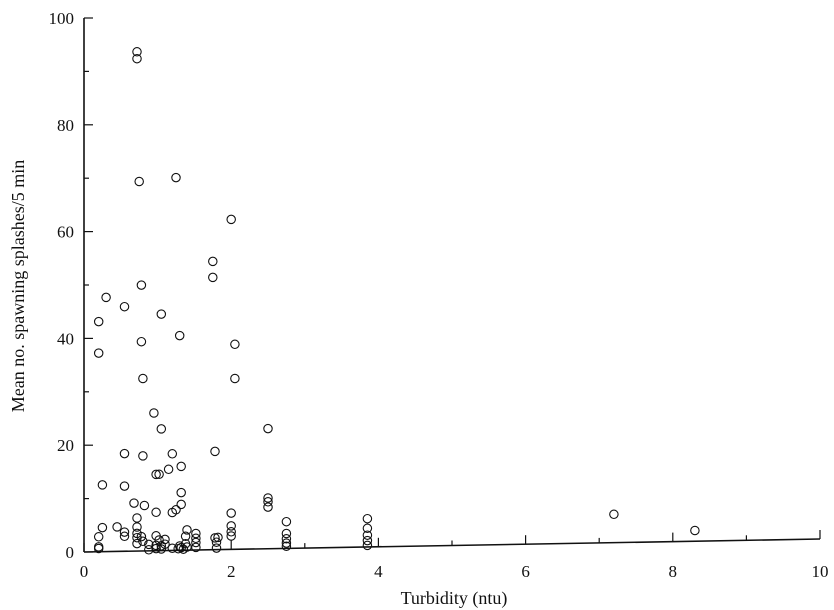  Describe the element at coordinates (18, 286) in the screenshot. I see `y-axis-label: Mean no. spawning splashes/5 min` at that location.